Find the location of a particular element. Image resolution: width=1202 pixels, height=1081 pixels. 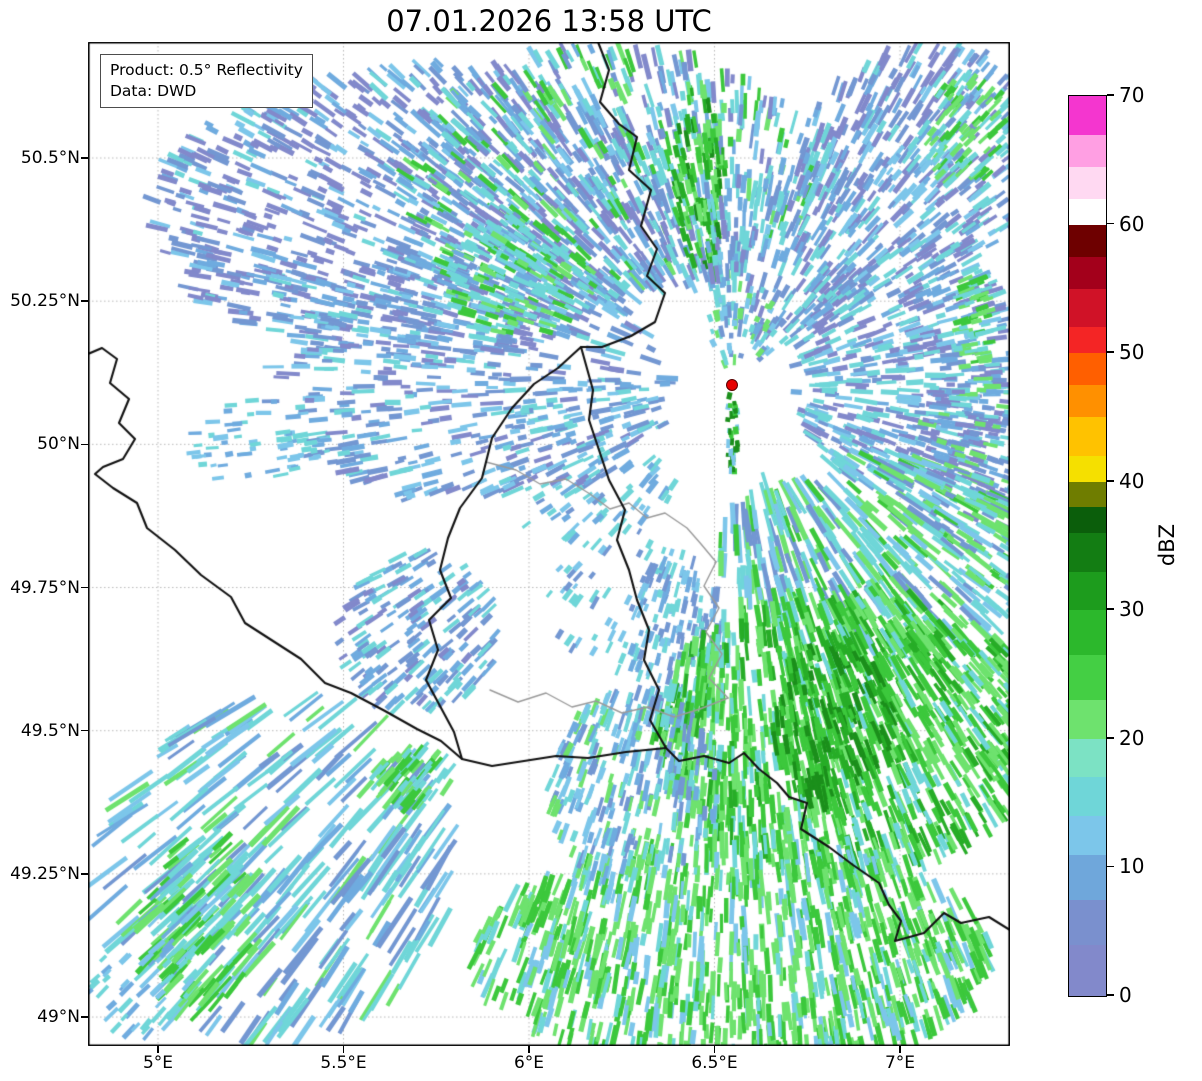

y-tick-label: 50°N is located at coordinates (58, 444).